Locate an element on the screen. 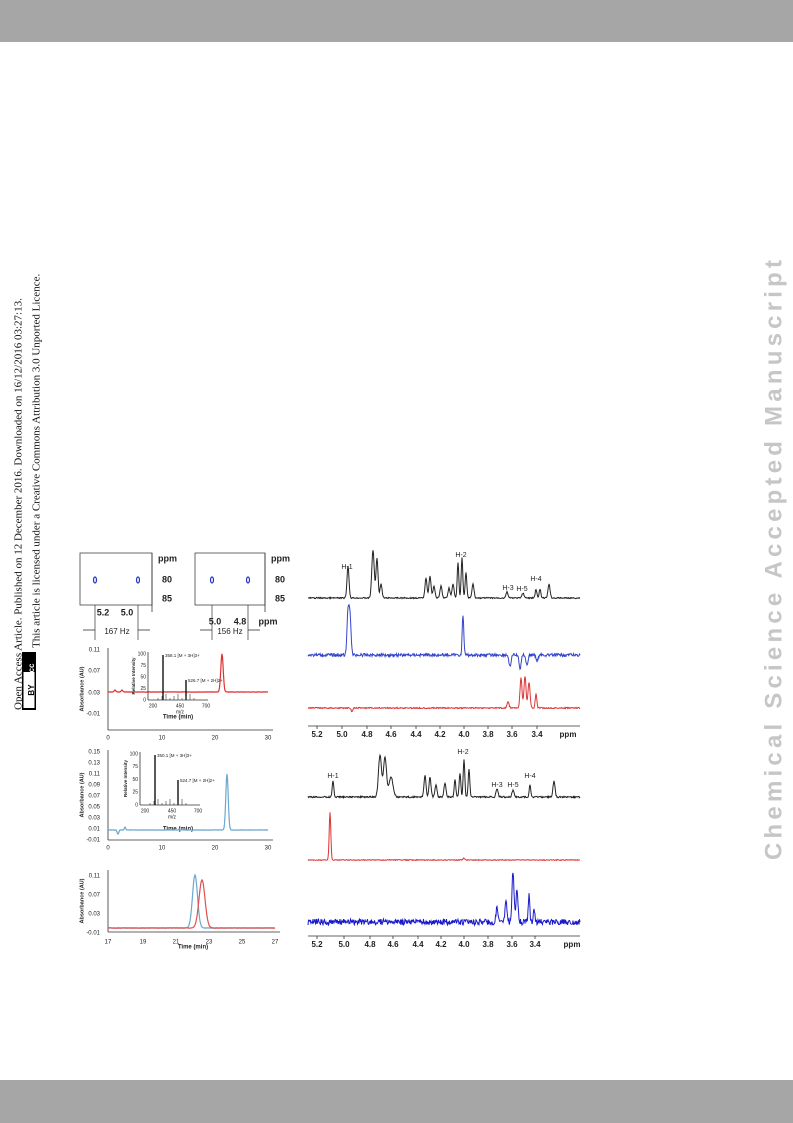 The width and height of the screenshot is (793, 1123). proton-label: H-4 is located at coordinates (535, 579).